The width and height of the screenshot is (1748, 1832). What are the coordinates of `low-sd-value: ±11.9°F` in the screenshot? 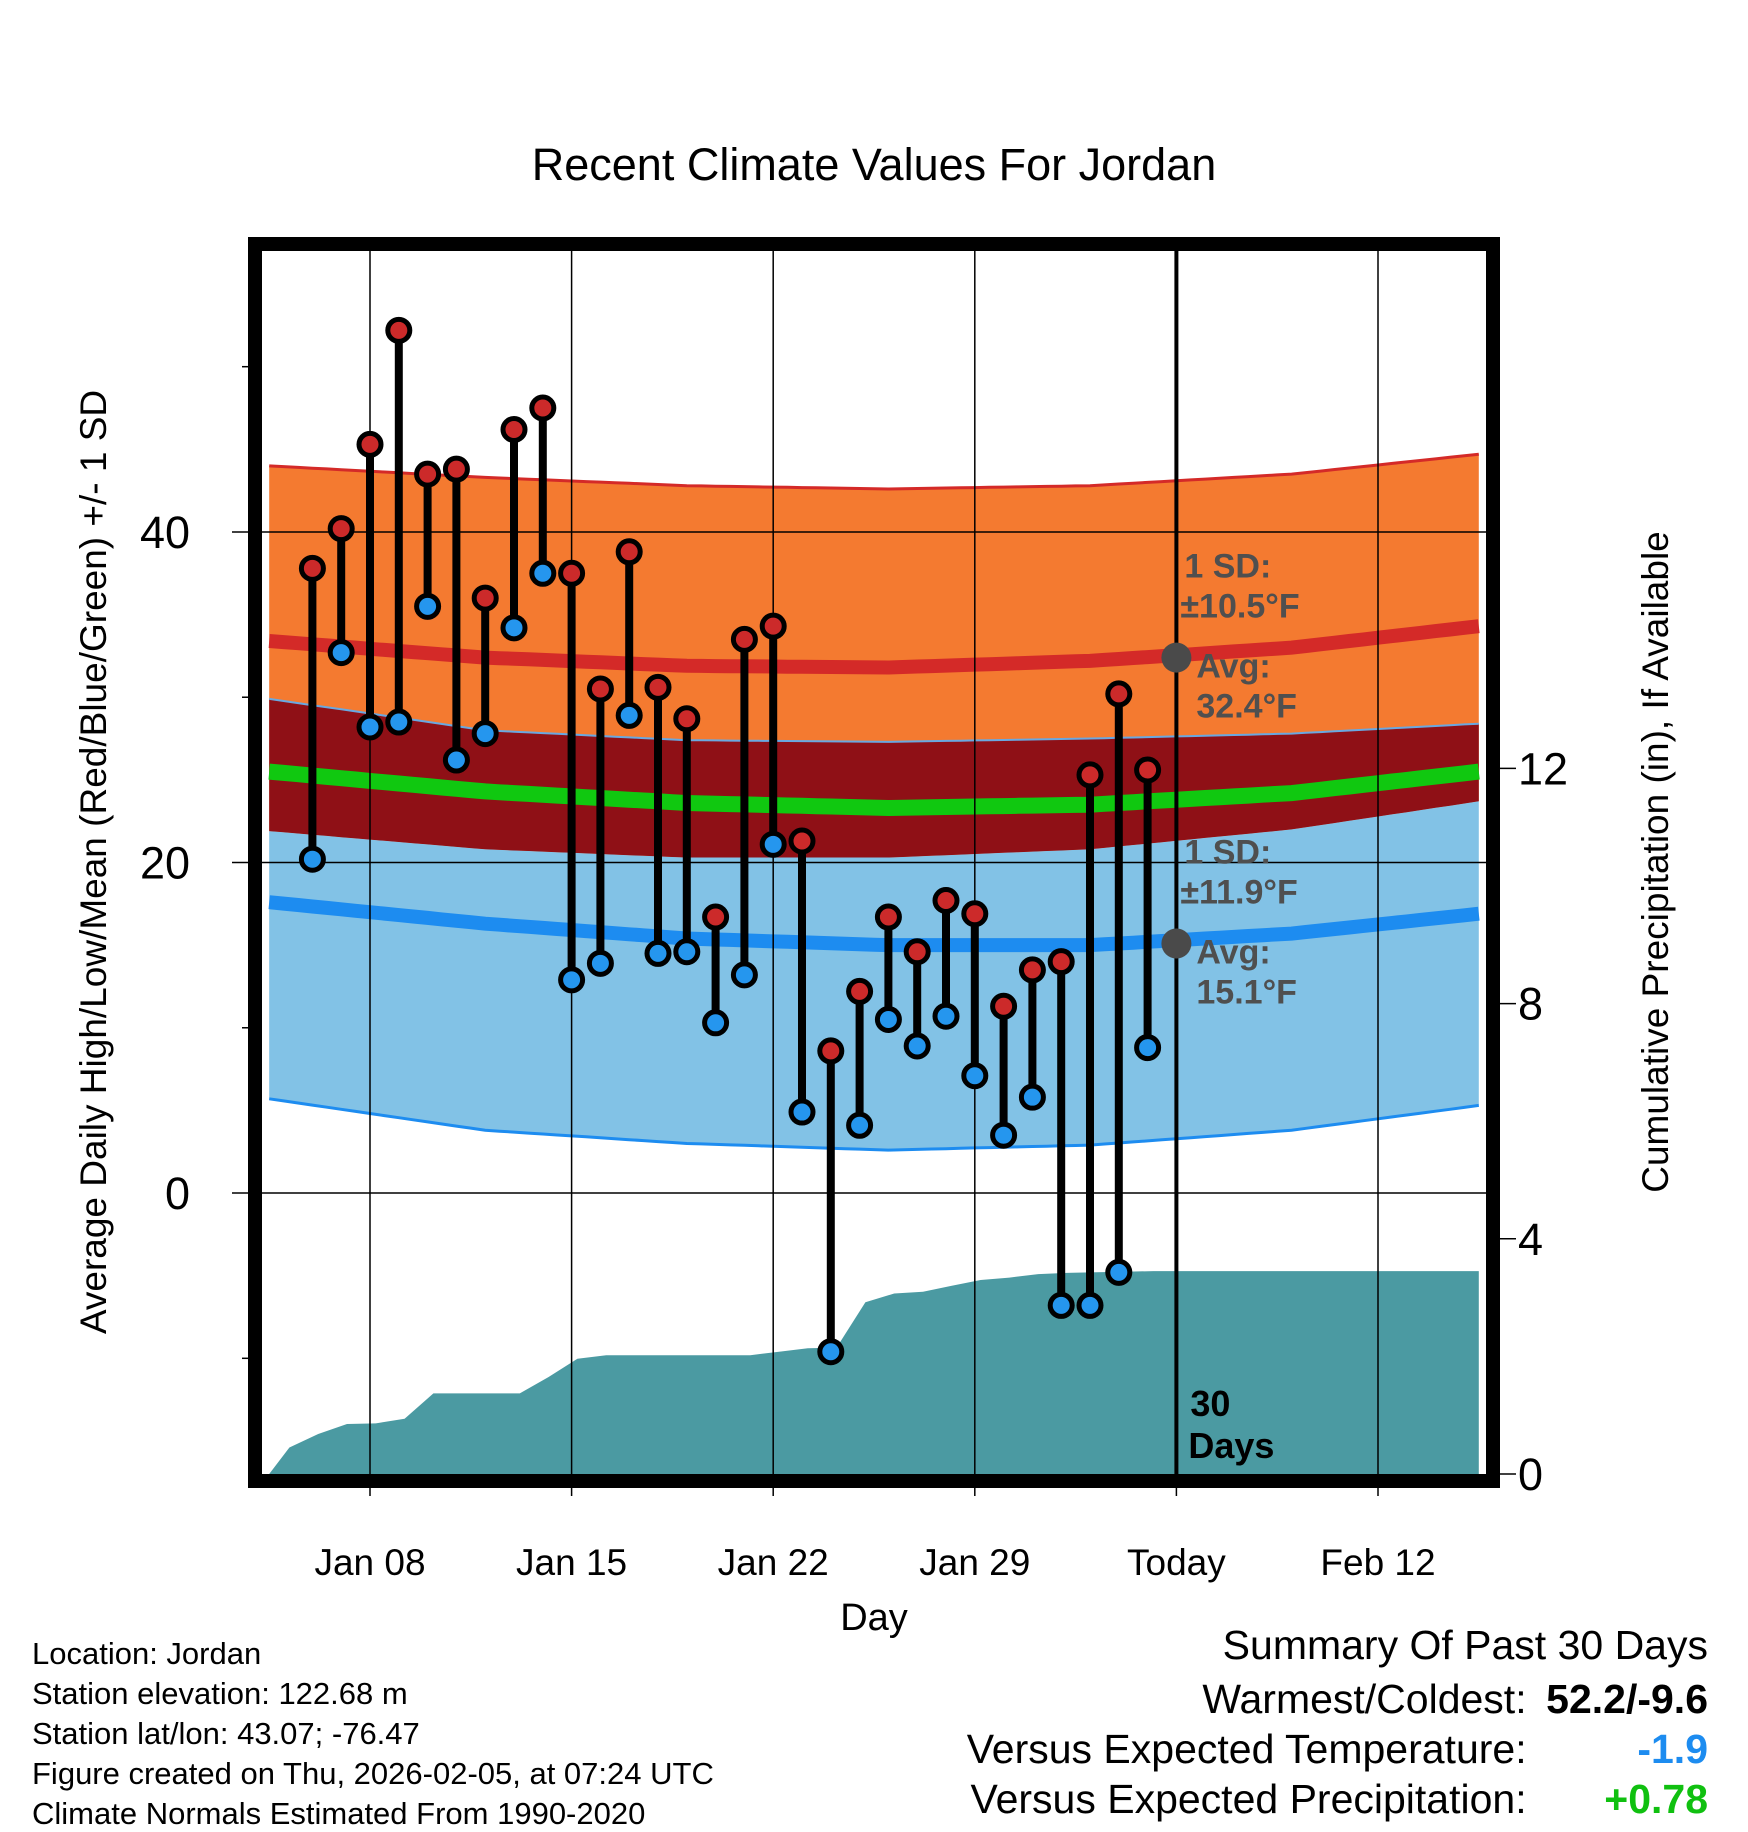 It's located at (1238, 892).